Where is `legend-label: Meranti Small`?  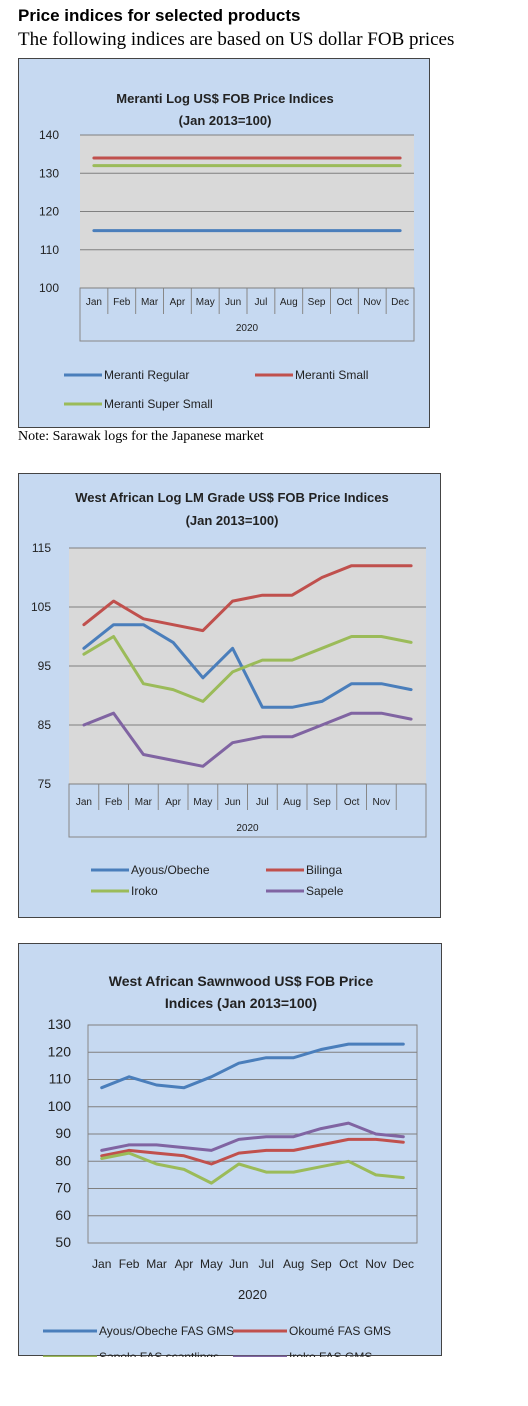
legend-label: Meranti Small is located at coordinates (331, 375).